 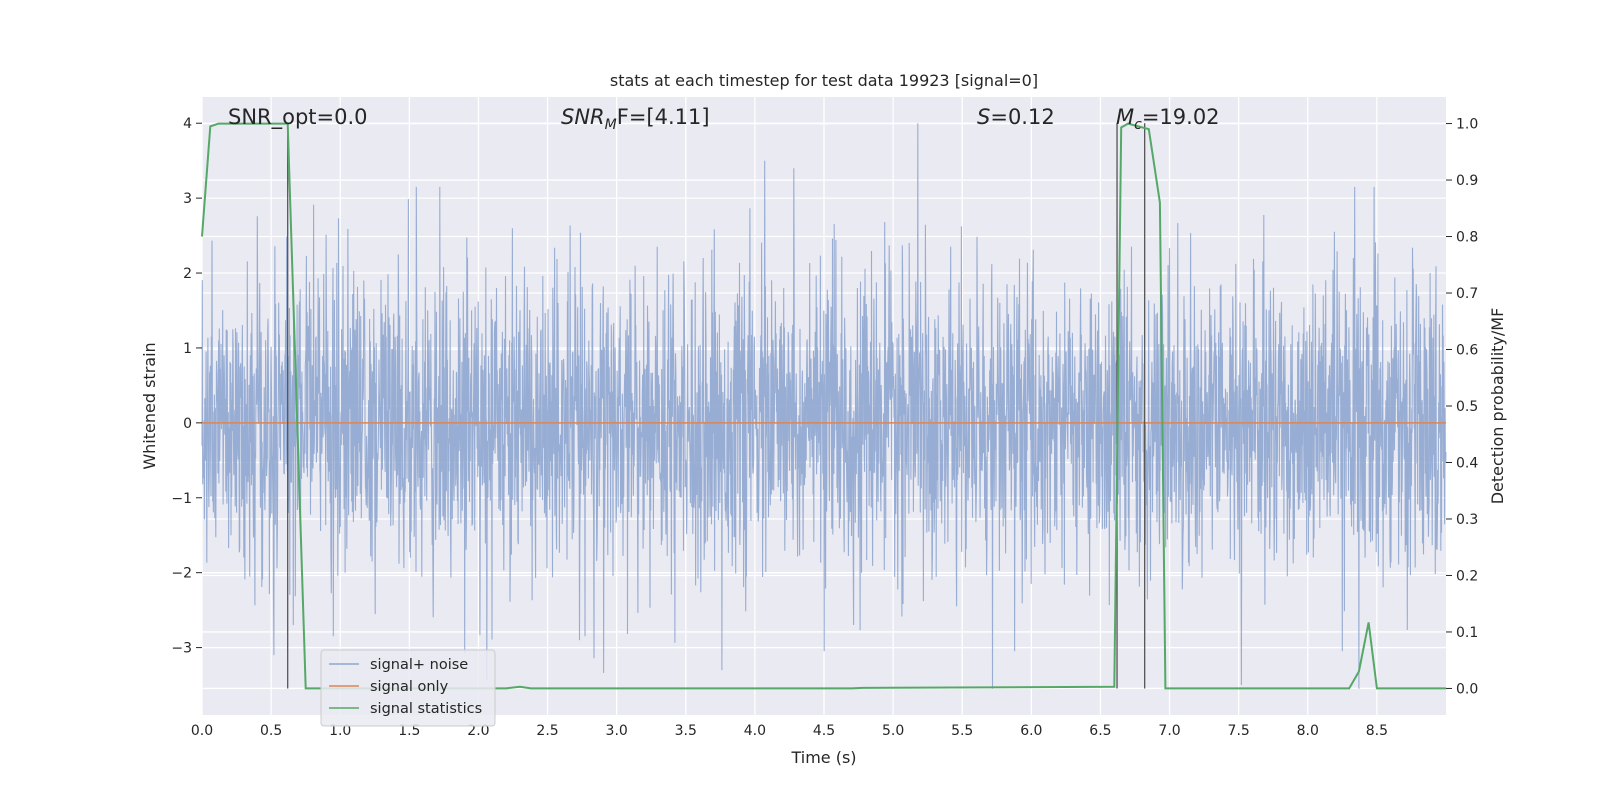 What do you see at coordinates (187, 199) in the screenshot?
I see `y-tick-label: 3` at bounding box center [187, 199].